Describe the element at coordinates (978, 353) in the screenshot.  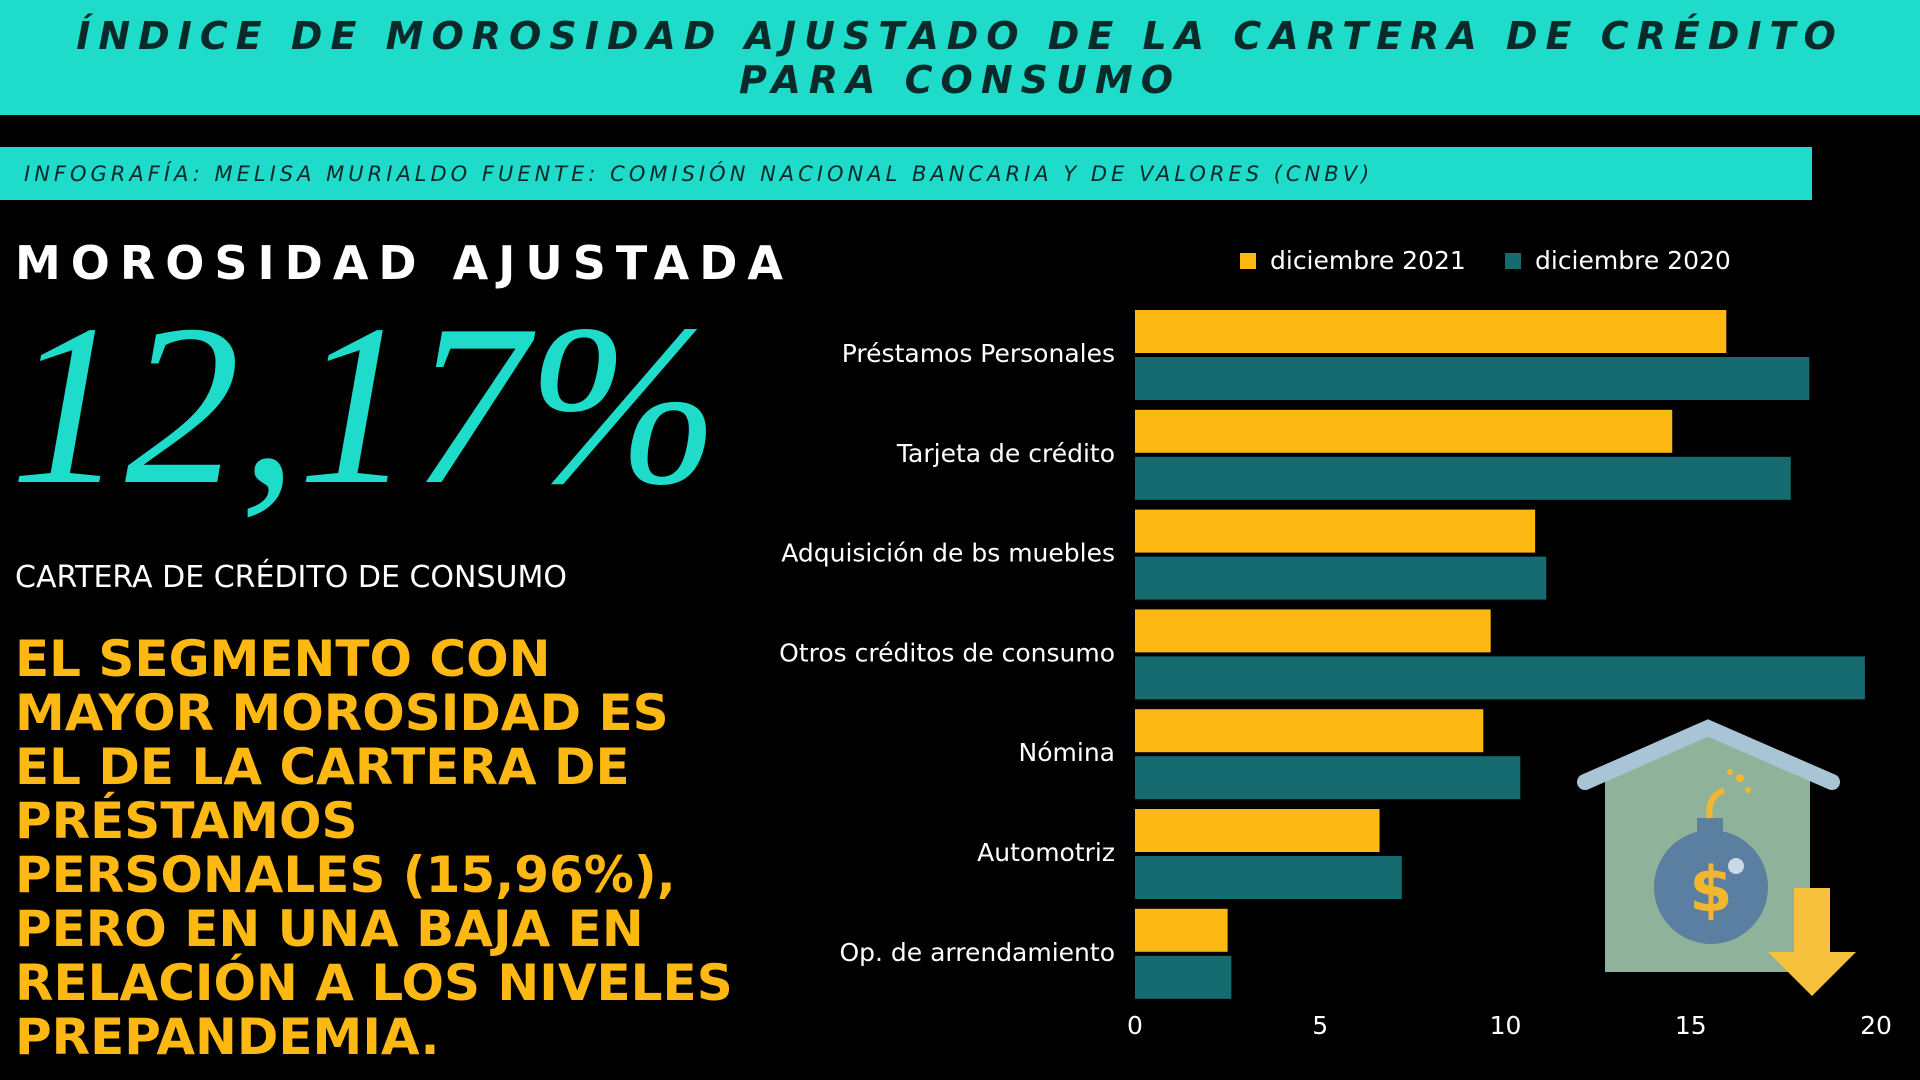
I see `y-tick-label: Préstamos Personales` at that location.